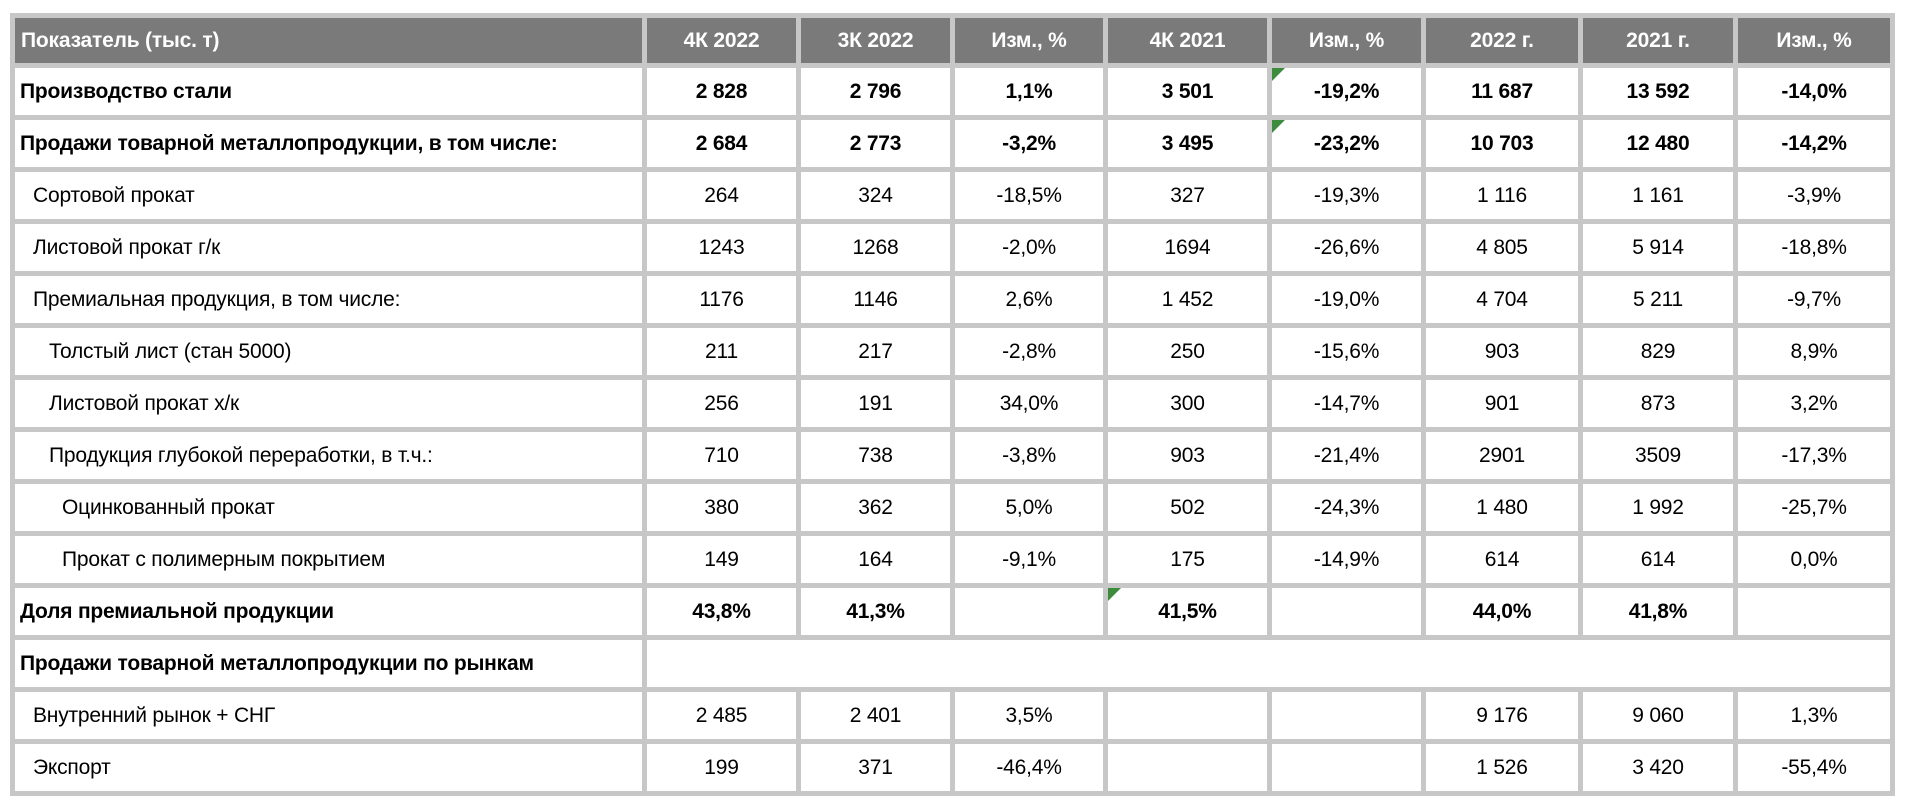 The image size is (1908, 802). I want to click on cell-text: 1176, so click(721, 299).